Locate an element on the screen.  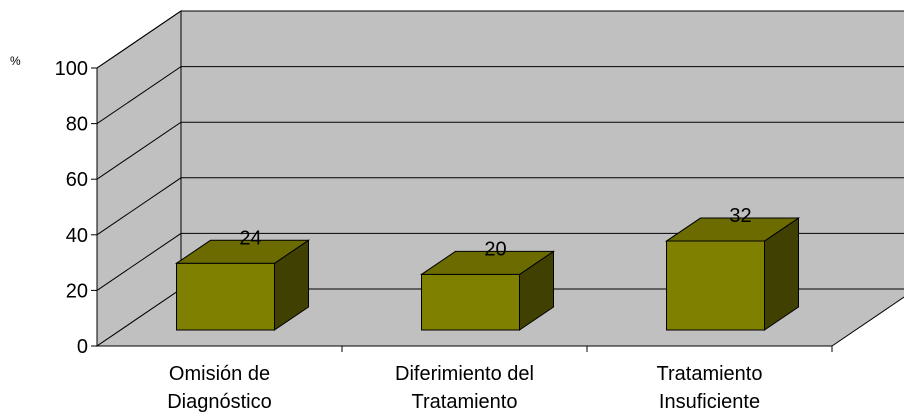
y-tick-label: 100 is located at coordinates (71, 69).